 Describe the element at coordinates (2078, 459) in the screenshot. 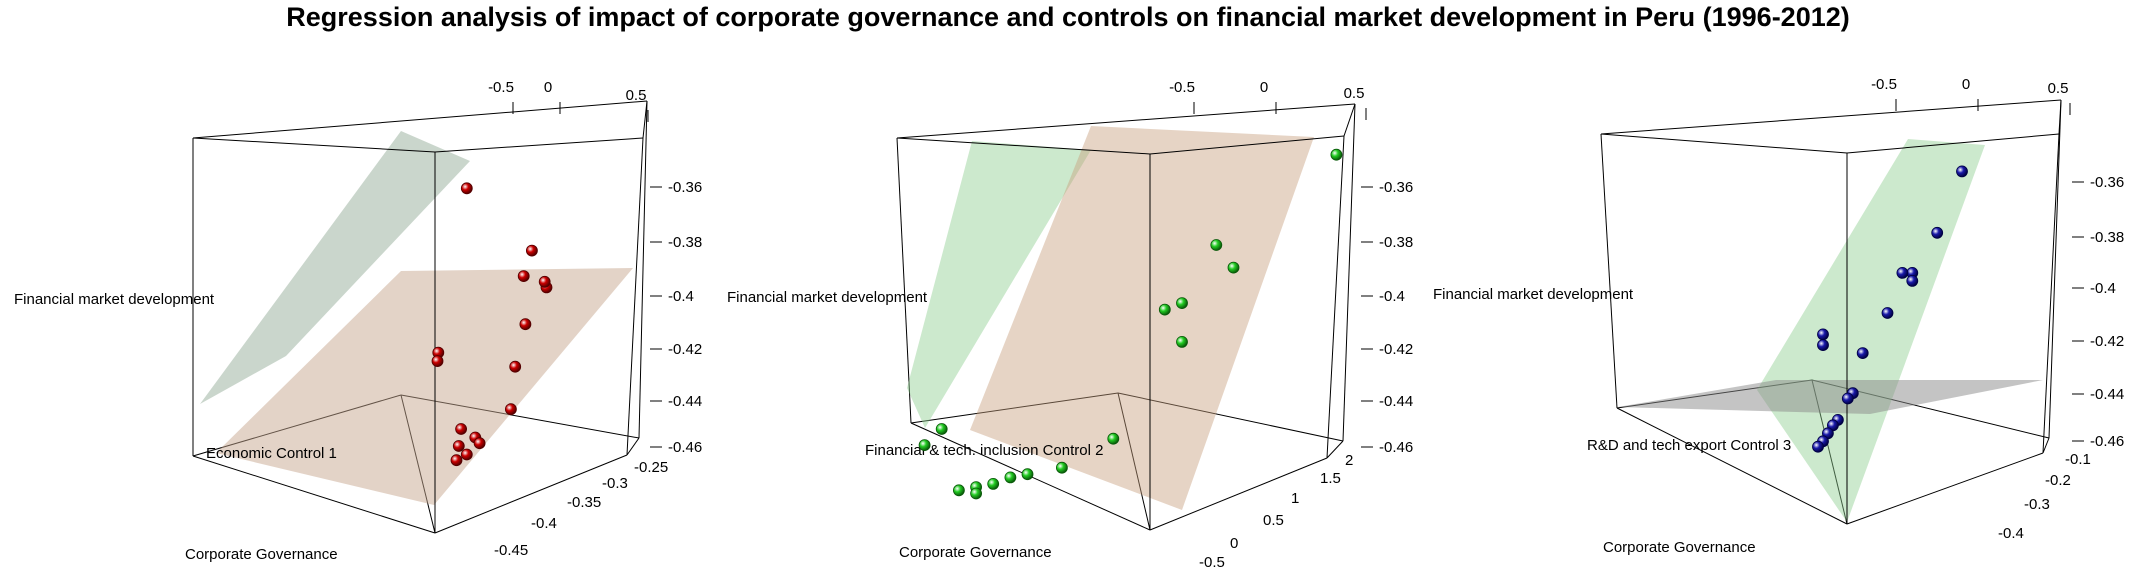

I see `x-axis-tick-label: -0.1` at that location.